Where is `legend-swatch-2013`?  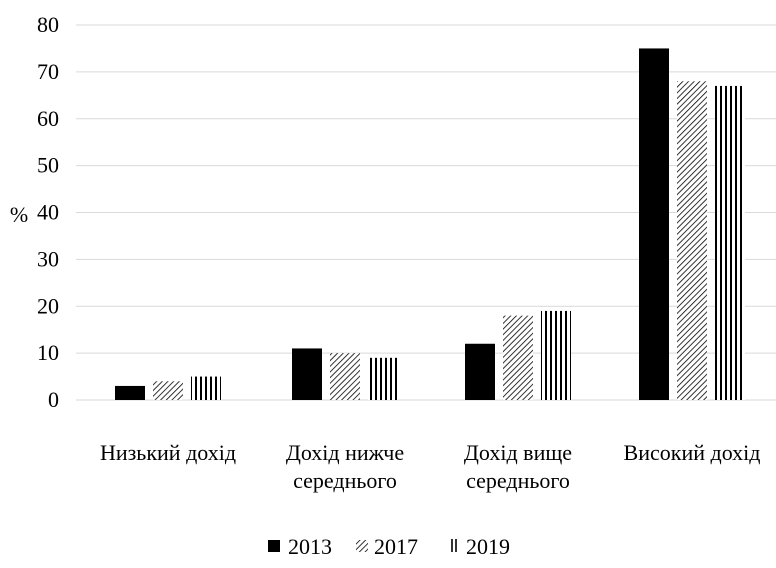 legend-swatch-2013 is located at coordinates (274, 546).